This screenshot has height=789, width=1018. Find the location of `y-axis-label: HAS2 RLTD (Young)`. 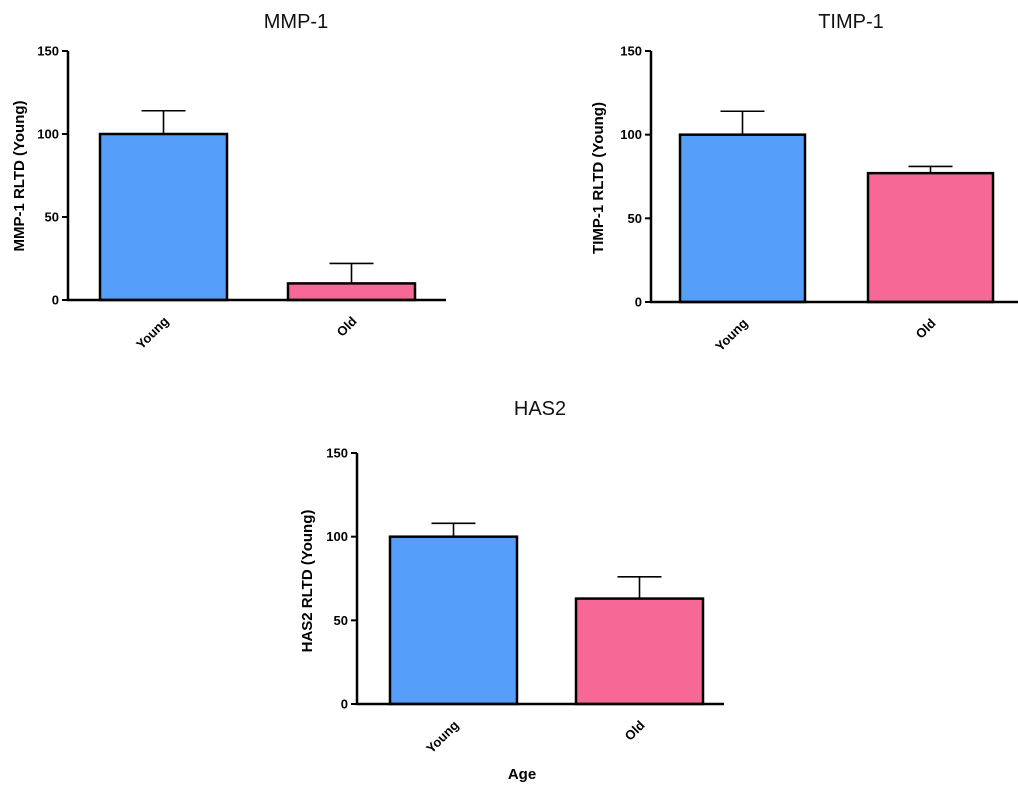

y-axis-label: HAS2 RLTD (Young) is located at coordinates (307, 581).